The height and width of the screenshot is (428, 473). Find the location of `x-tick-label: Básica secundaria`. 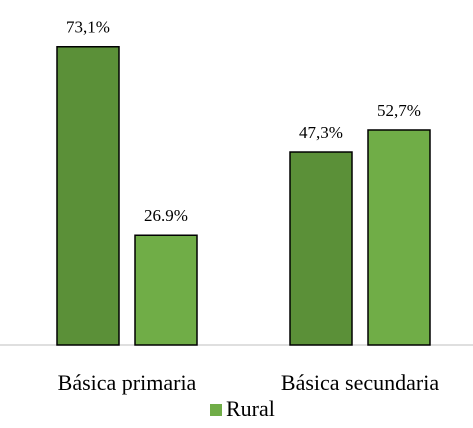

x-tick-label: Básica secundaria is located at coordinates (360, 382).